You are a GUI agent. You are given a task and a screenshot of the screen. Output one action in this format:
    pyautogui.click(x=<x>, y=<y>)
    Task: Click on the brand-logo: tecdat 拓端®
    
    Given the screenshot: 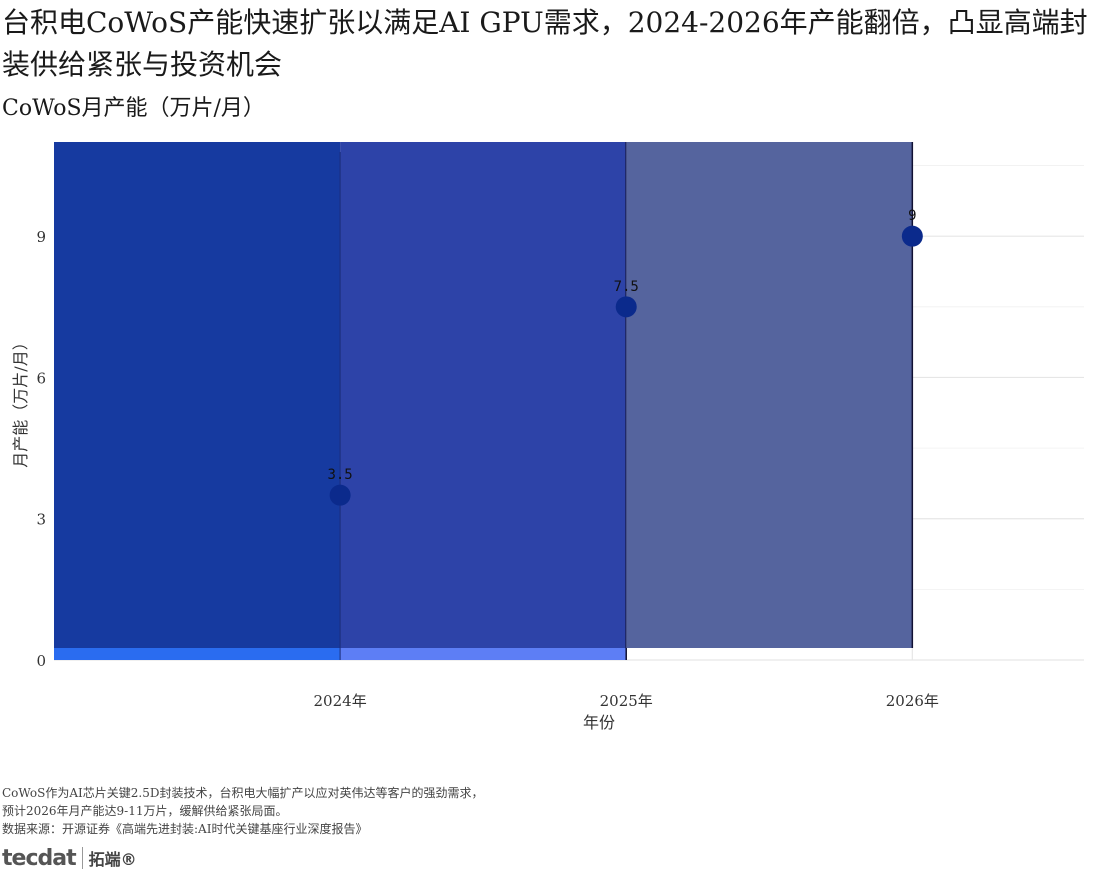 What is the action you would take?
    pyautogui.click(x=69, y=858)
    